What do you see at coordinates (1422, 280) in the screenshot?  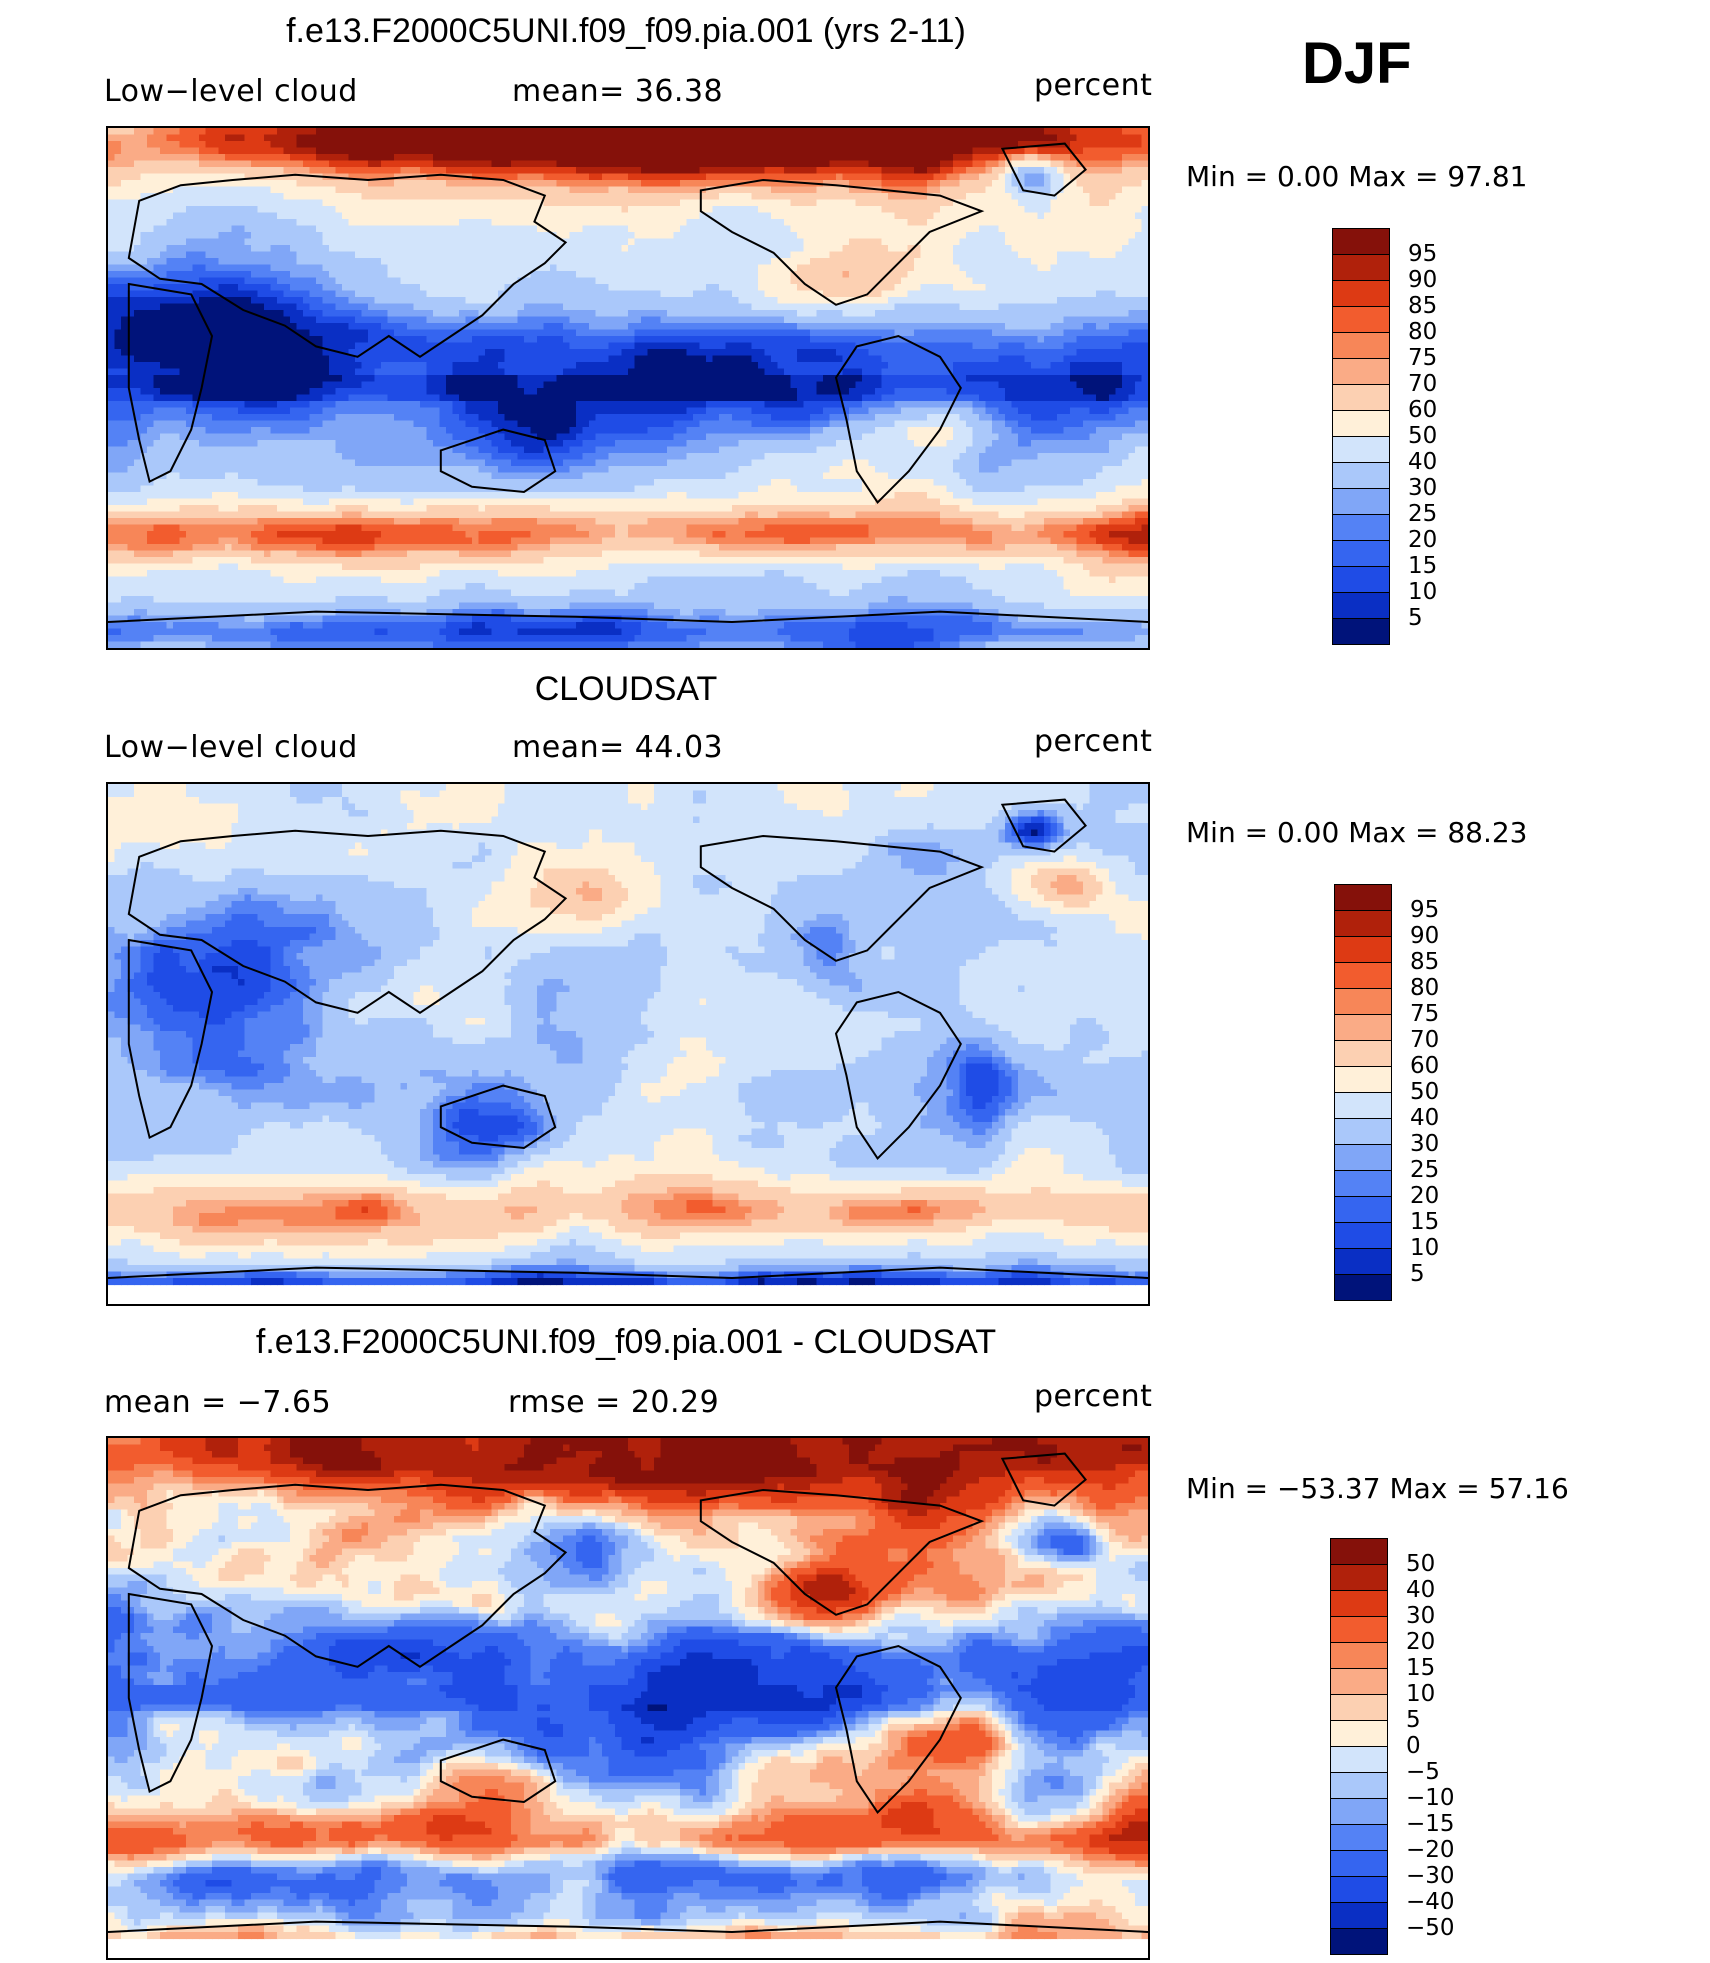 I see `colorbar-level-label: 90` at bounding box center [1422, 280].